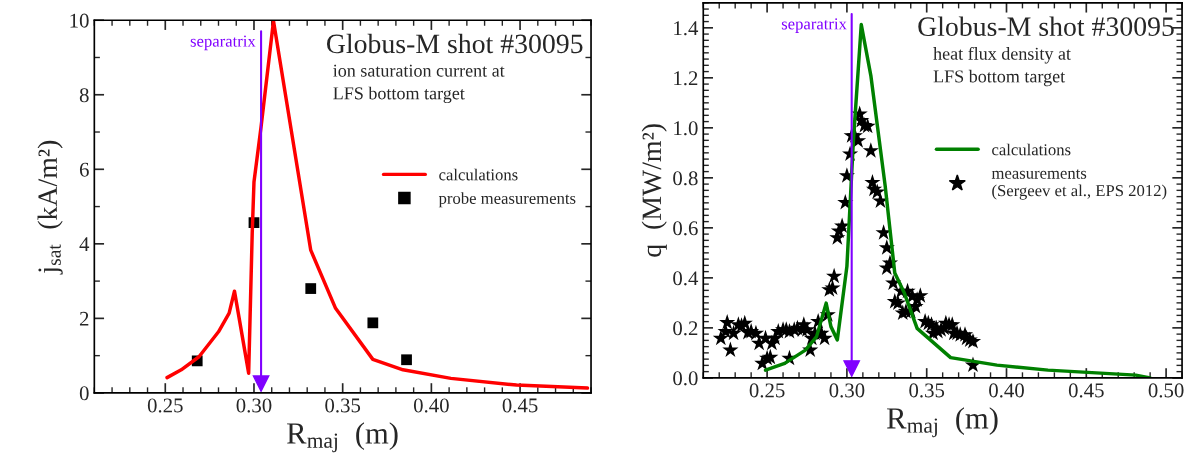  I want to click on y-tick-label: 1.2, so click(686, 78).